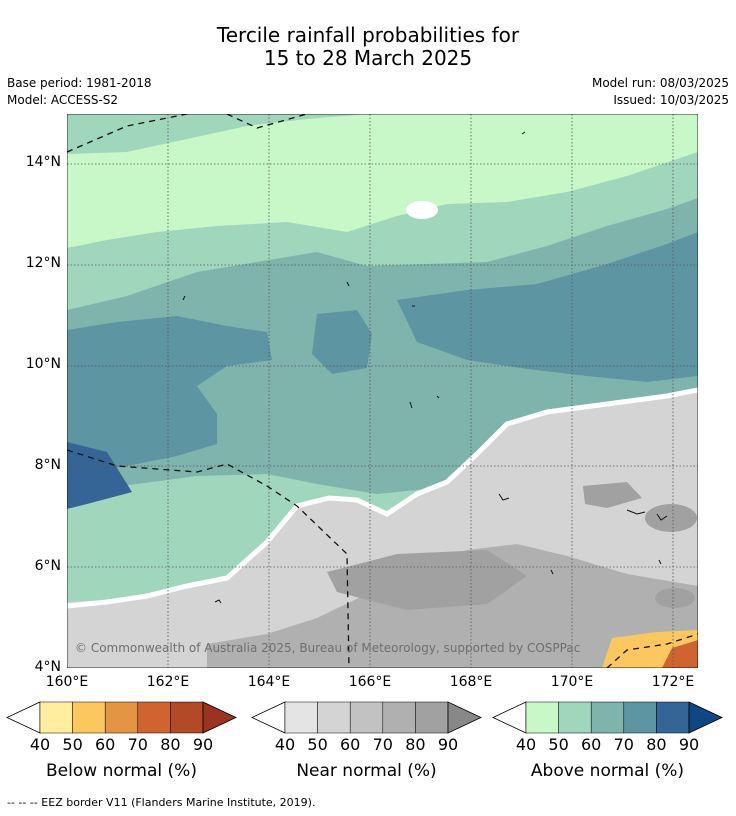 Image resolution: width=736 pixels, height=816 pixels. I want to click on latitude-label: 10°N, so click(43, 364).